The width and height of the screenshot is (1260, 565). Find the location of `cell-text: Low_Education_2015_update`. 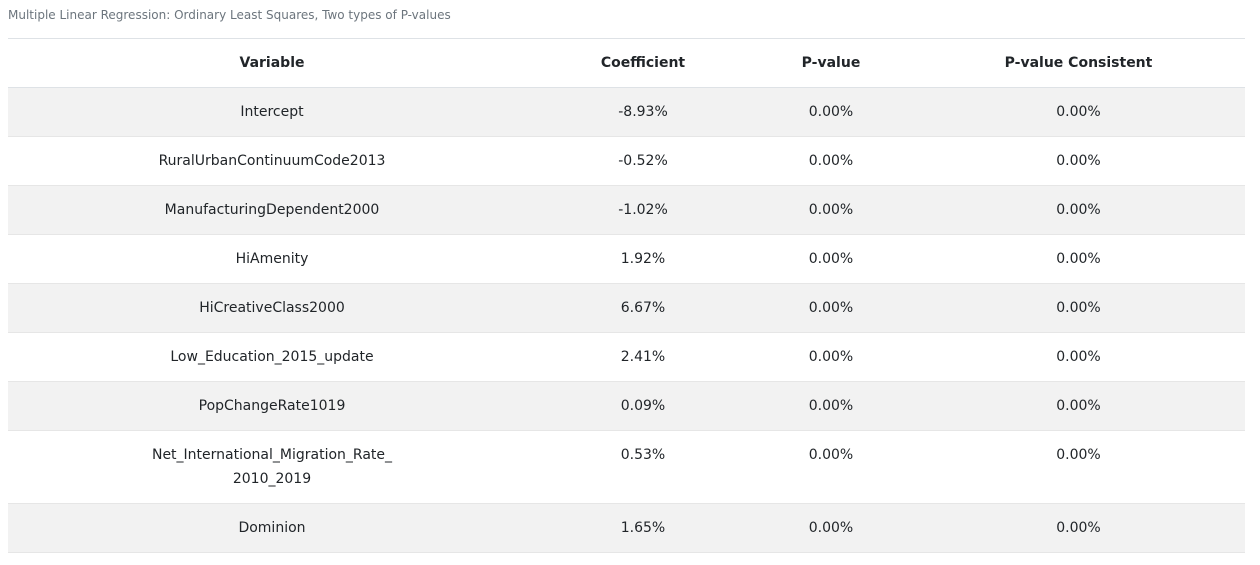

cell-text: Low_Education_2015_update is located at coordinates (272, 357).